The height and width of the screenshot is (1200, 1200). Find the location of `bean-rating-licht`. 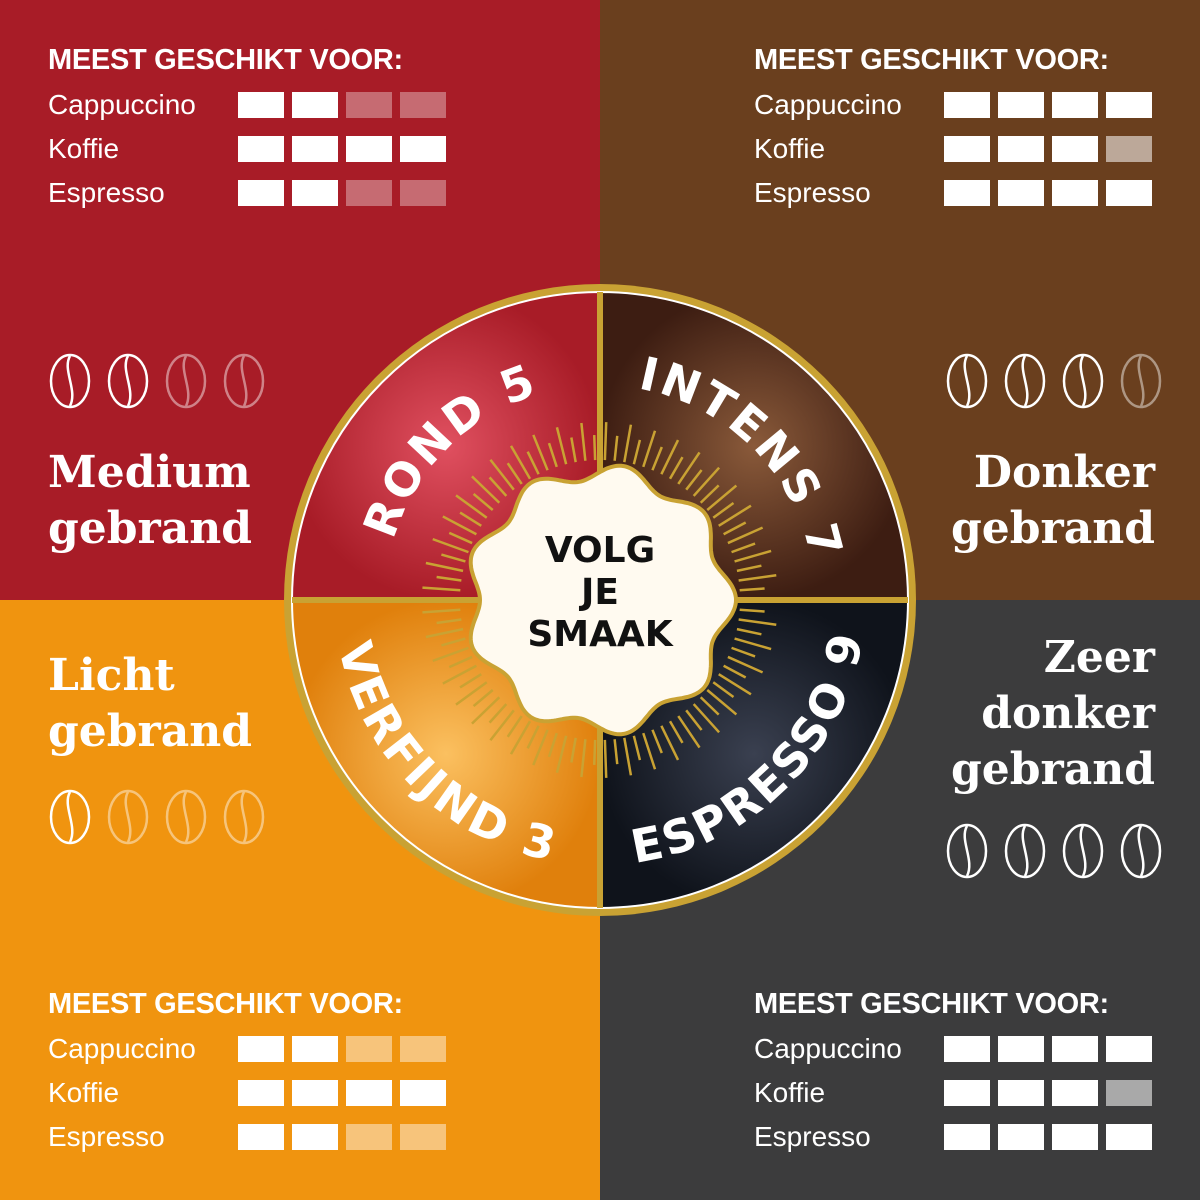

bean-rating-licht is located at coordinates (157, 817).